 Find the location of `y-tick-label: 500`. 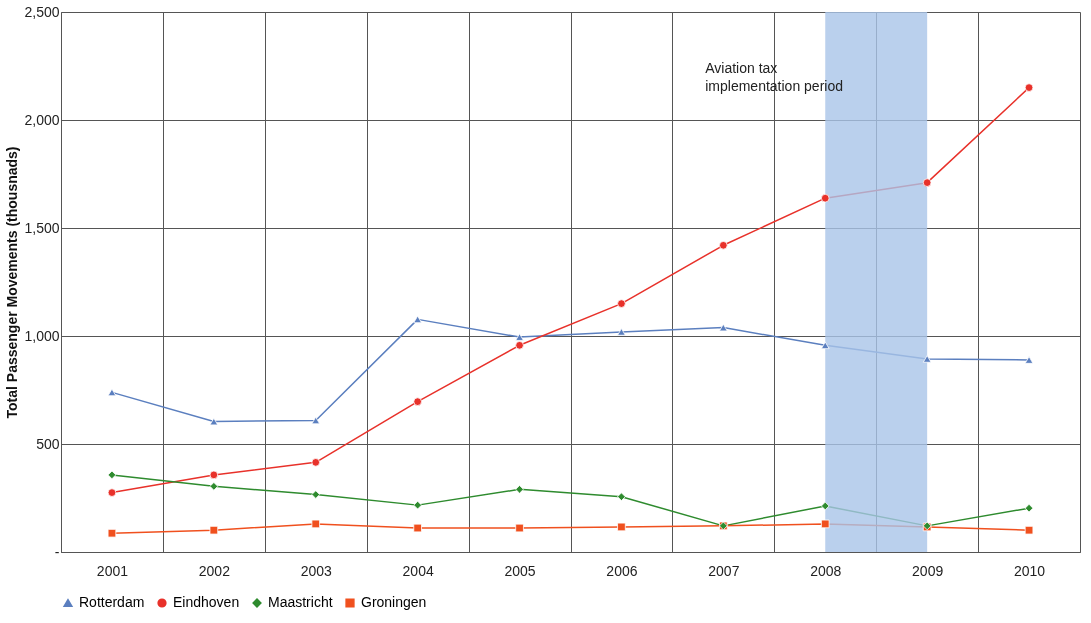

y-tick-label: 500 is located at coordinates (48, 443).